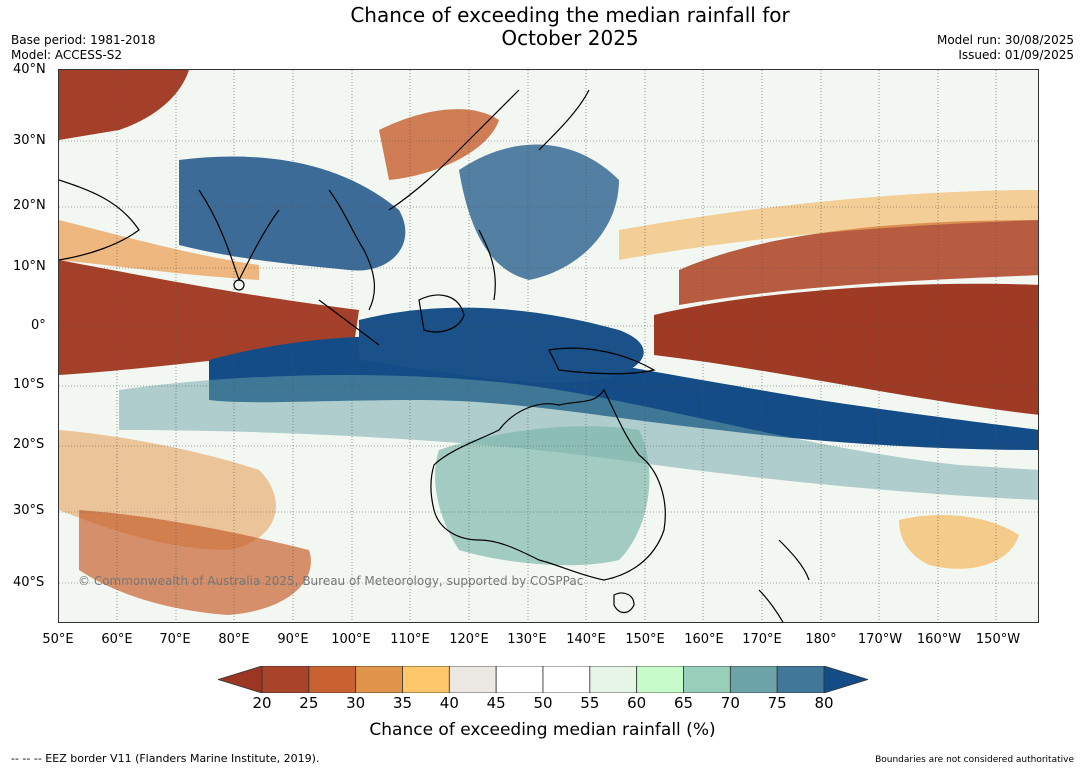 The image size is (1085, 770). Describe the element at coordinates (777, 703) in the screenshot. I see `colorbar-tick-label: 75` at that location.